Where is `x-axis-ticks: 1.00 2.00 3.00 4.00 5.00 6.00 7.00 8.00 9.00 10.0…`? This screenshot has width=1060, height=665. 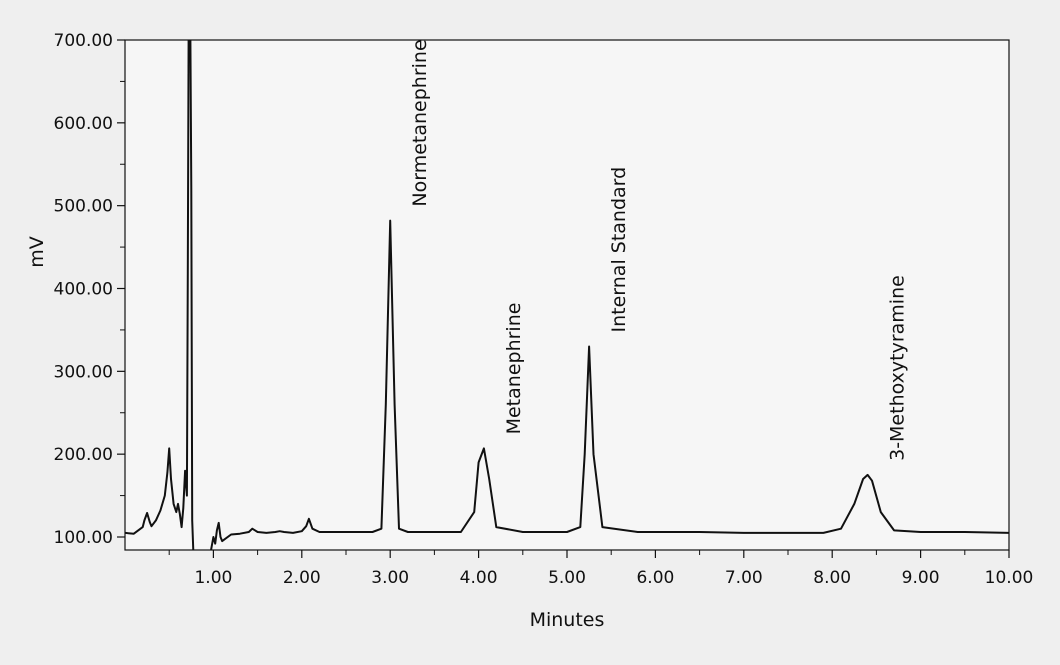
x-axis-ticks: 1.00 2.00 3.00 4.00 5.00 6.00 7.00 8.00 9.00 10.0… is located at coordinates (601, 569).